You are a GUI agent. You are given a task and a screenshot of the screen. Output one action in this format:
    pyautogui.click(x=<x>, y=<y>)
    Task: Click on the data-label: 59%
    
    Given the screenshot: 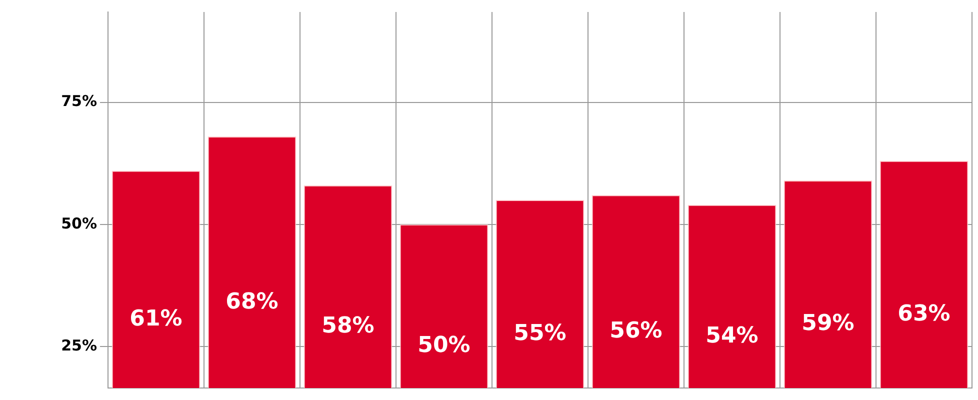 What is the action you would take?
    pyautogui.click(x=828, y=323)
    